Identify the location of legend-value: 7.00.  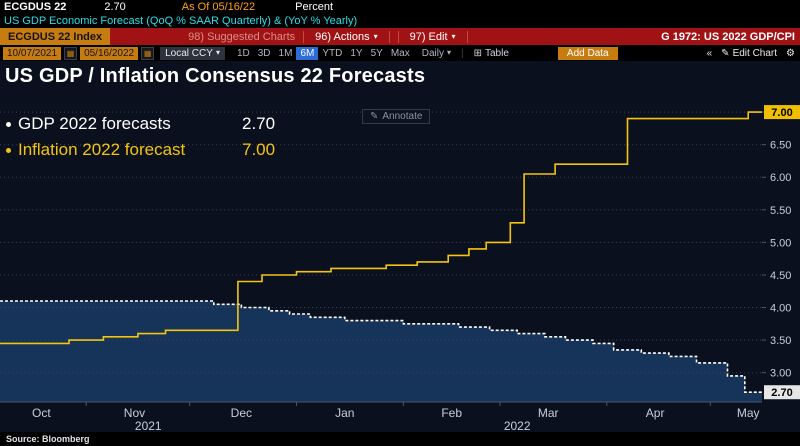
(259, 149).